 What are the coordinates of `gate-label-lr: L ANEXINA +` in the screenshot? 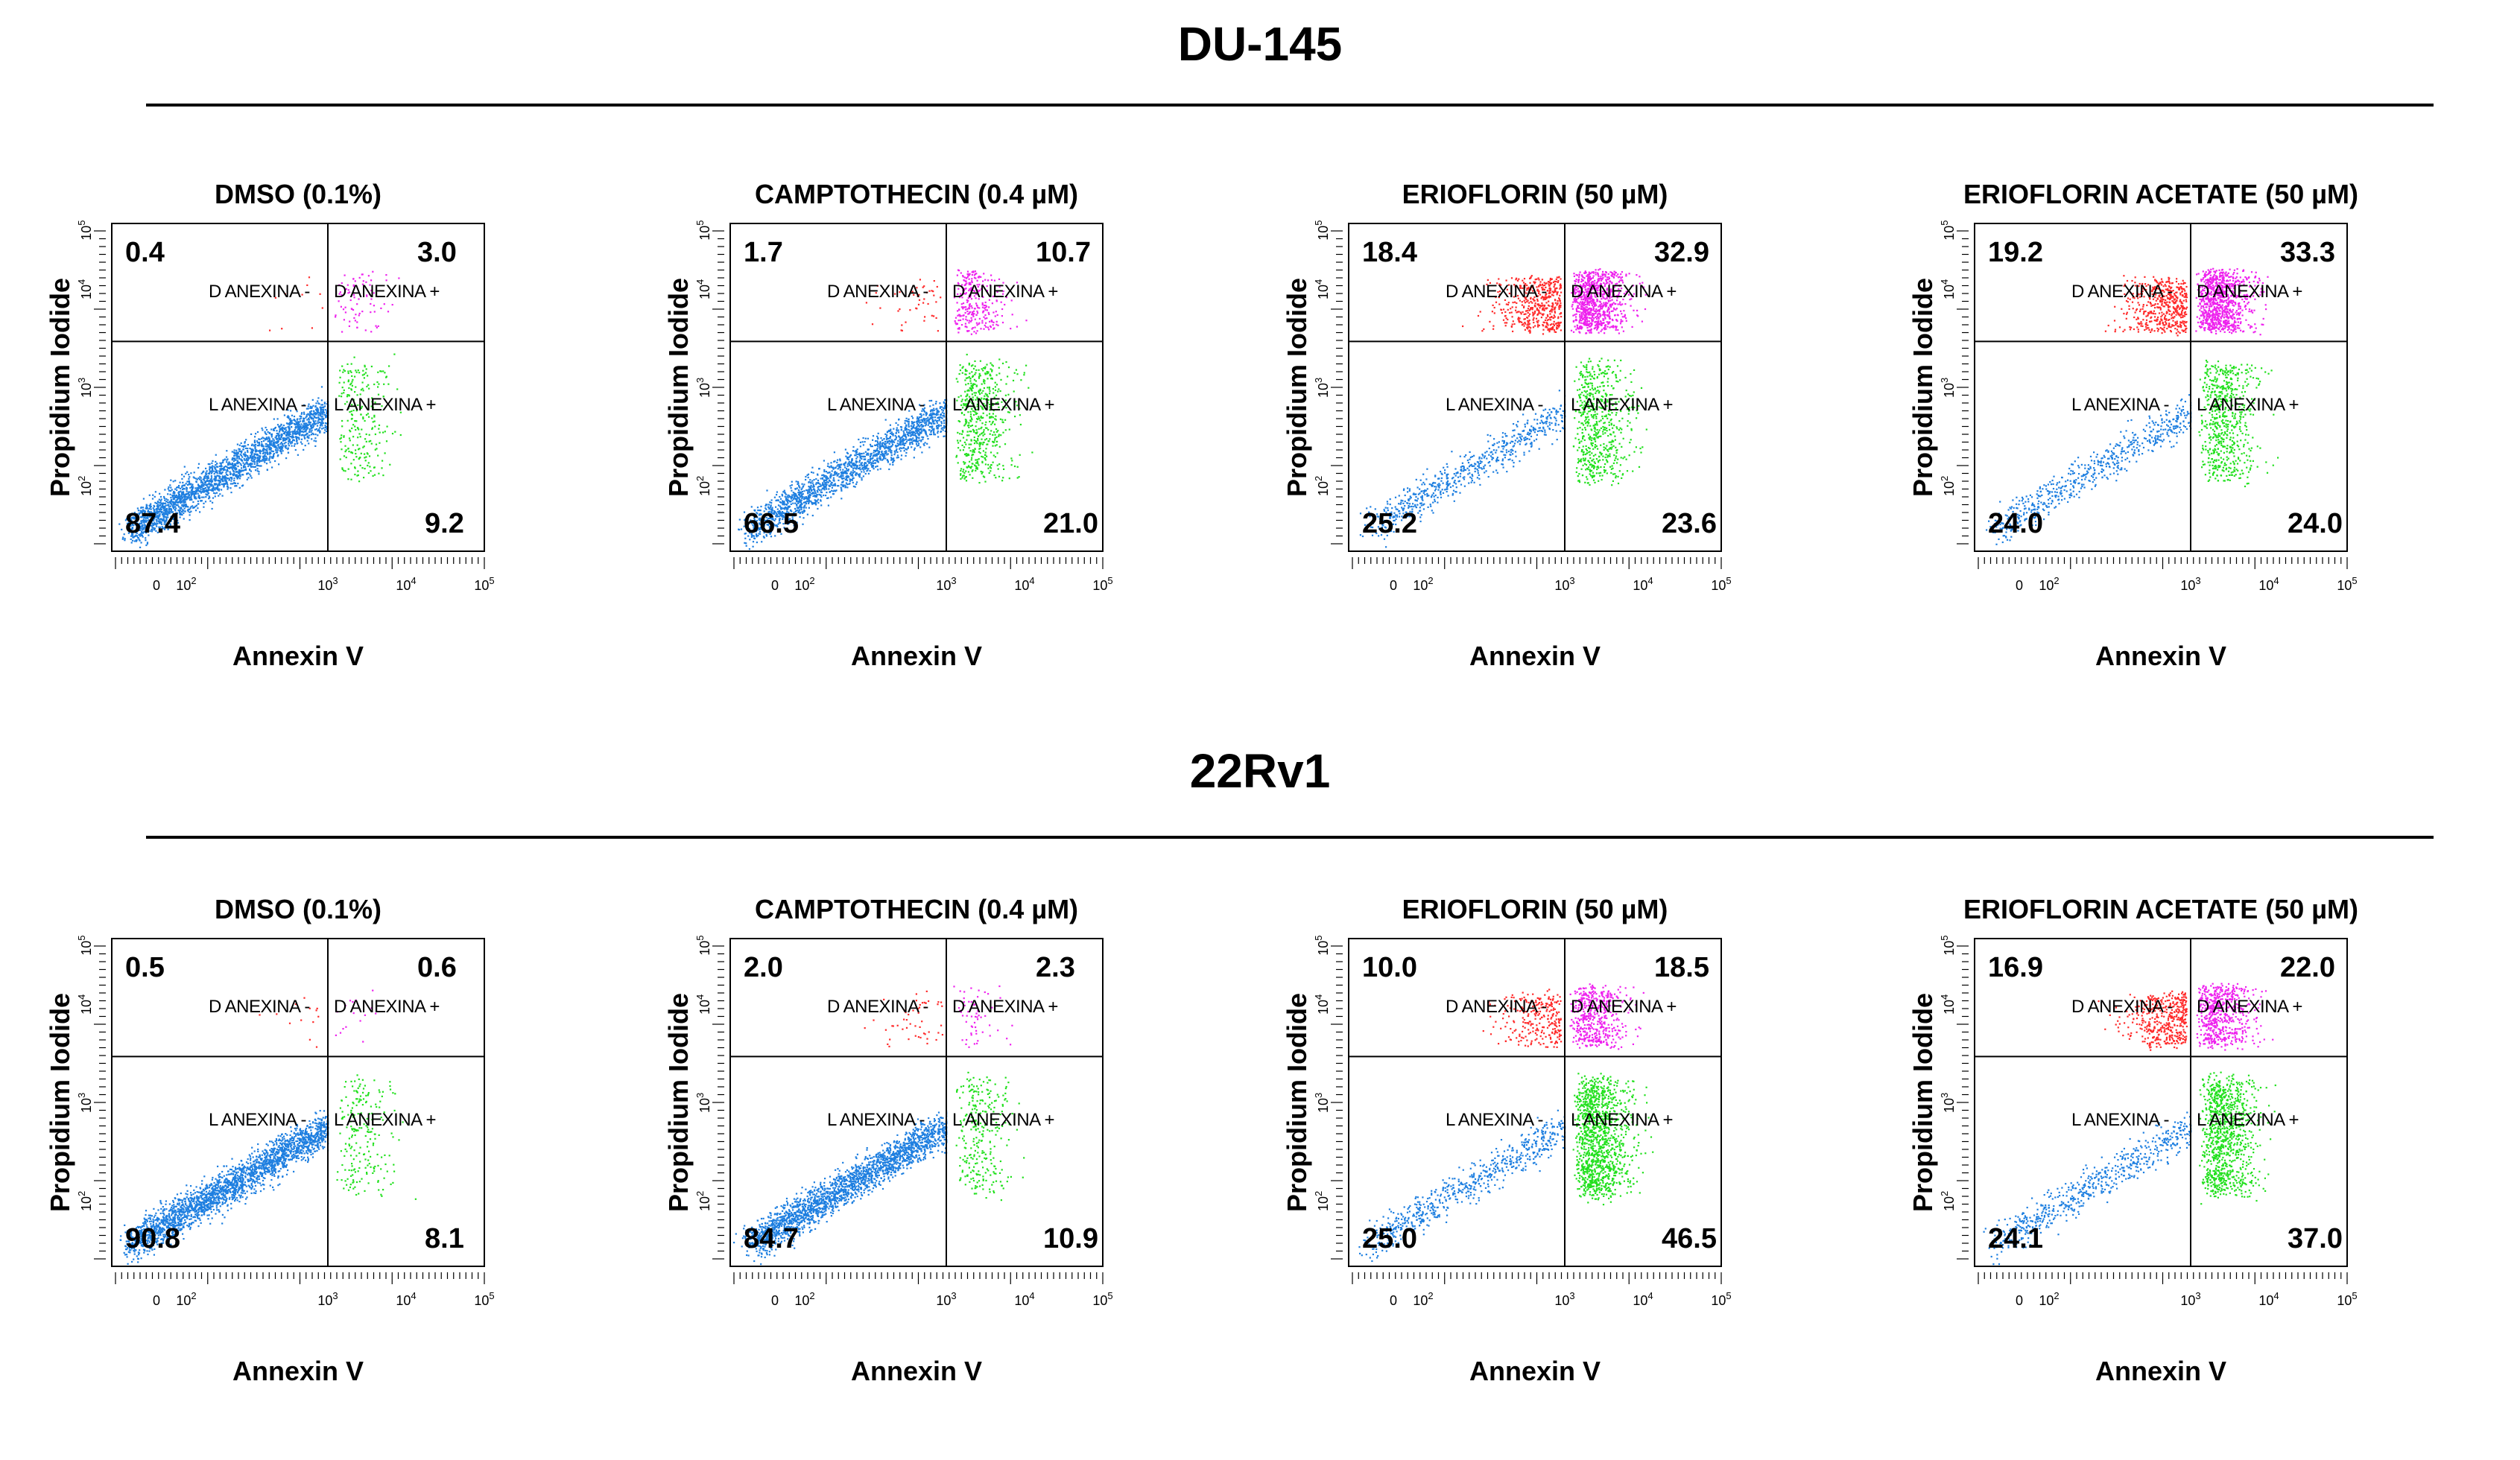 It's located at (385, 405).